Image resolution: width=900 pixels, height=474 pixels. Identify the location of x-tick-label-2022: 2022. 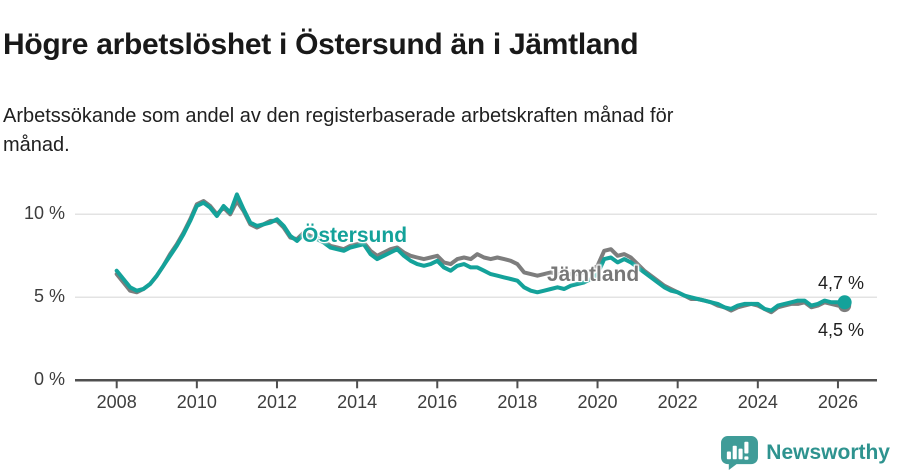
(677, 402).